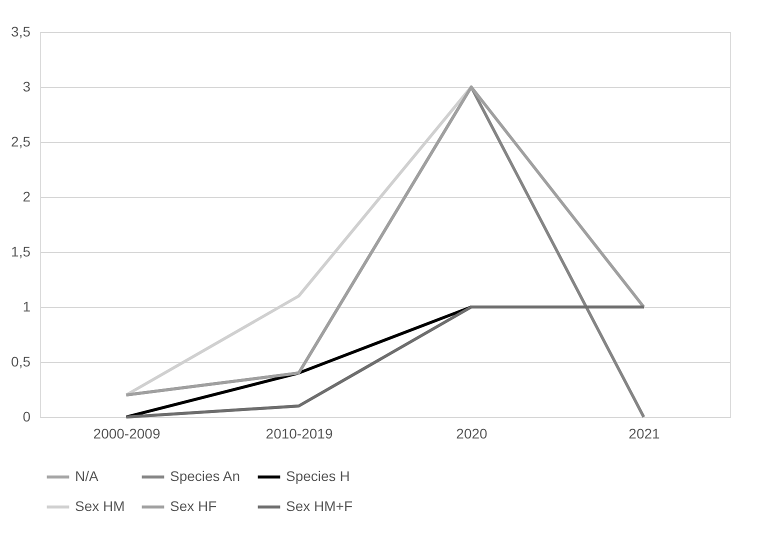 The image size is (774, 553). Describe the element at coordinates (26, 306) in the screenshot. I see `y-tick-label: 1` at that location.